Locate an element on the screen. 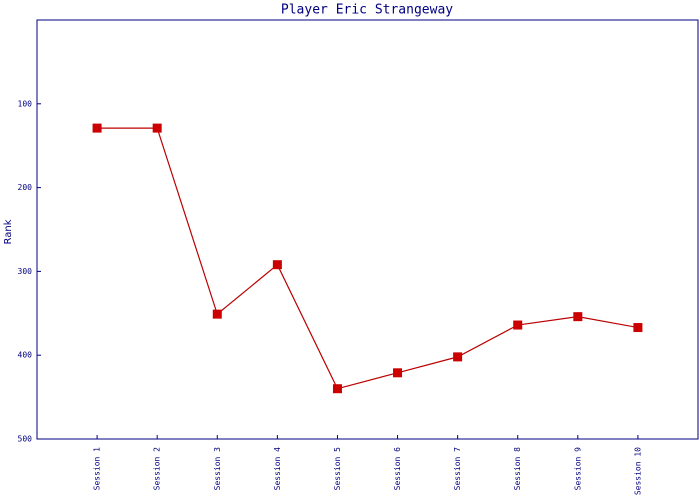 This screenshot has height=500, width=700. x-tick-label: Session 1 is located at coordinates (97, 469).